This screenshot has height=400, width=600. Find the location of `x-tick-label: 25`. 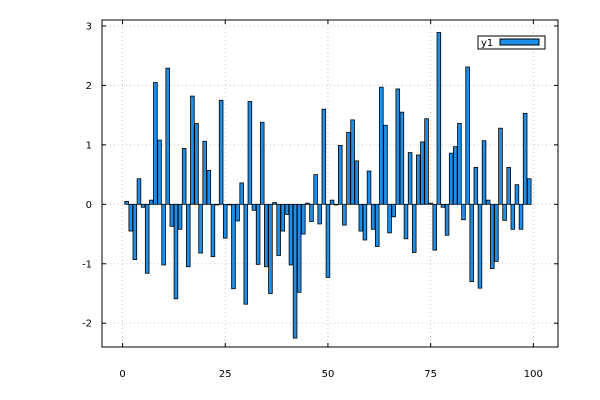

x-tick-label: 25 is located at coordinates (225, 374).